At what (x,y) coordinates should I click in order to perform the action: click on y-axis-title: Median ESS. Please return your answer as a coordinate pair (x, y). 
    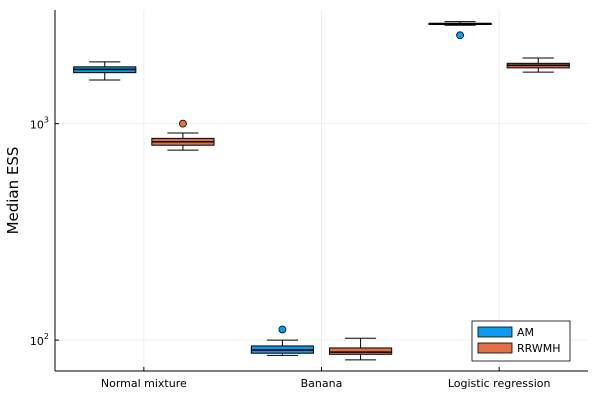
    Looking at the image, I should click on (13, 191).